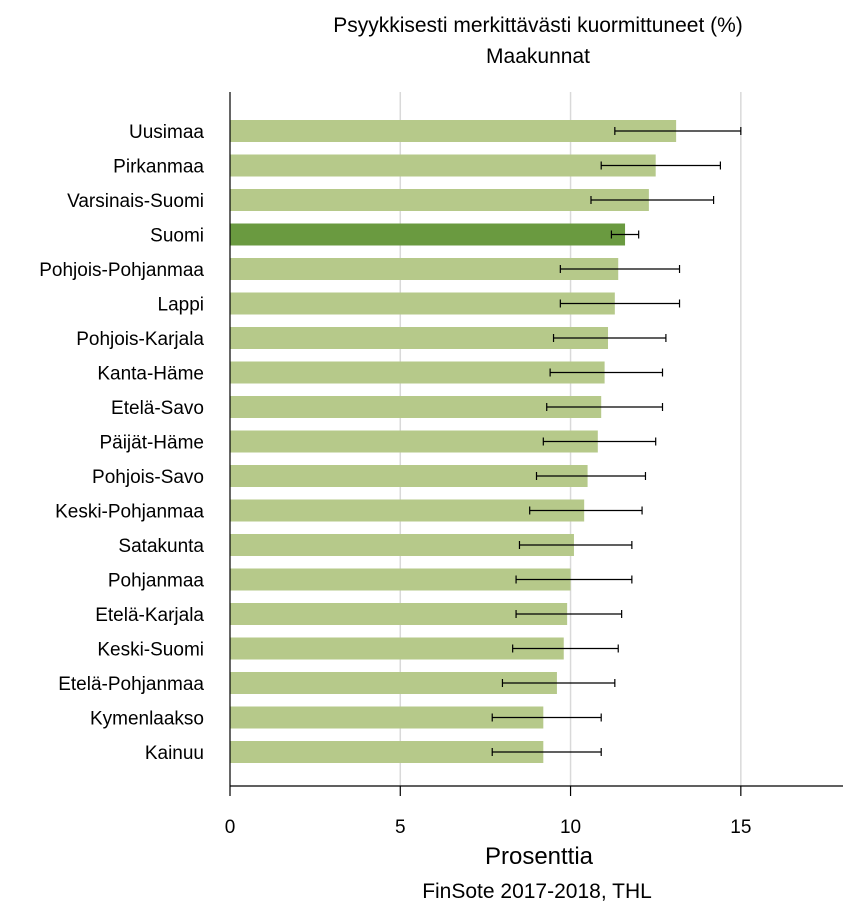 This screenshot has height=906, width=843. I want to click on category-label-päijät-häme: Päijät-Häme, so click(151, 443).